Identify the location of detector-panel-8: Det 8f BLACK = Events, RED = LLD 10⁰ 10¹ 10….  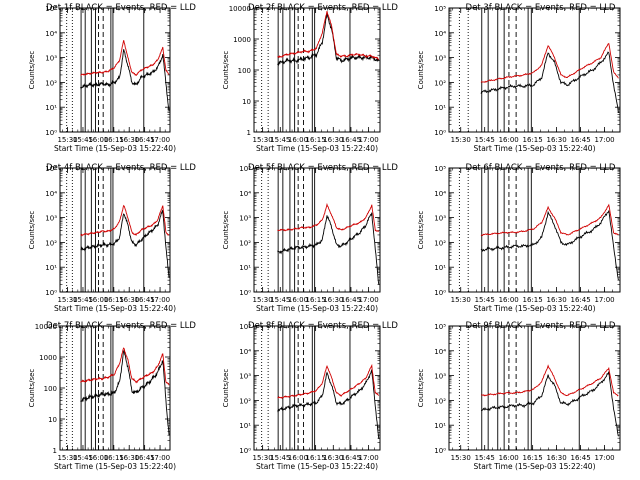
(310, 396).